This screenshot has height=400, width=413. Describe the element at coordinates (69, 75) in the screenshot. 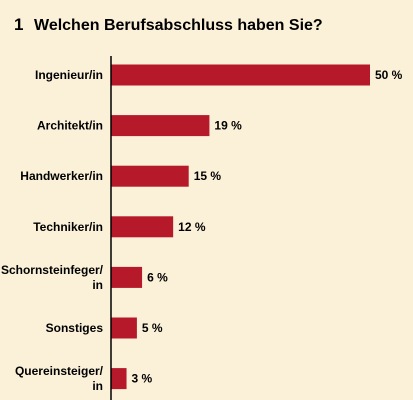

I see `category-label-0: Ingenieur/in` at that location.